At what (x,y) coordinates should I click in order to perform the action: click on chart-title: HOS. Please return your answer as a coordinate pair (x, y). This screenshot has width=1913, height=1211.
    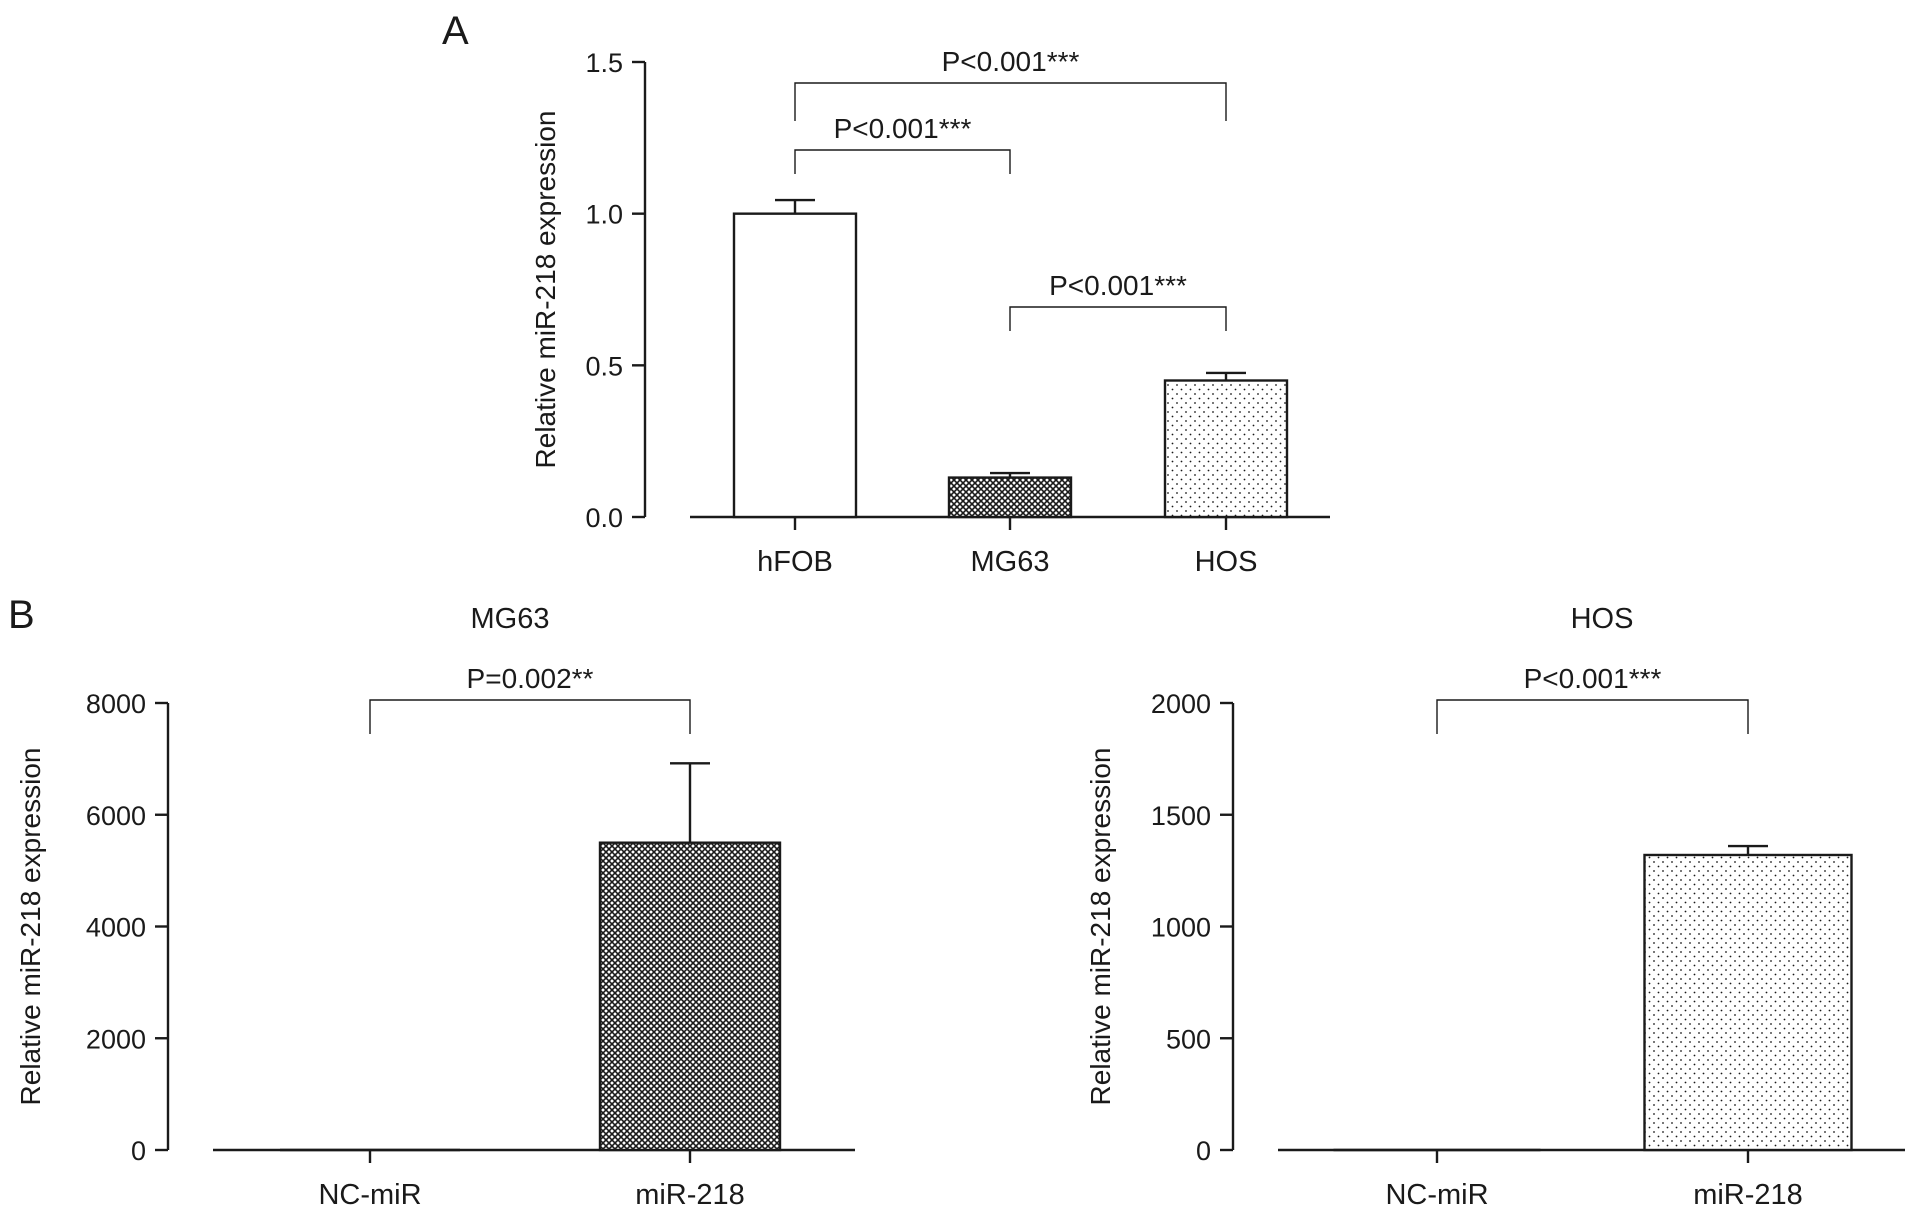
    Looking at the image, I should click on (1602, 619).